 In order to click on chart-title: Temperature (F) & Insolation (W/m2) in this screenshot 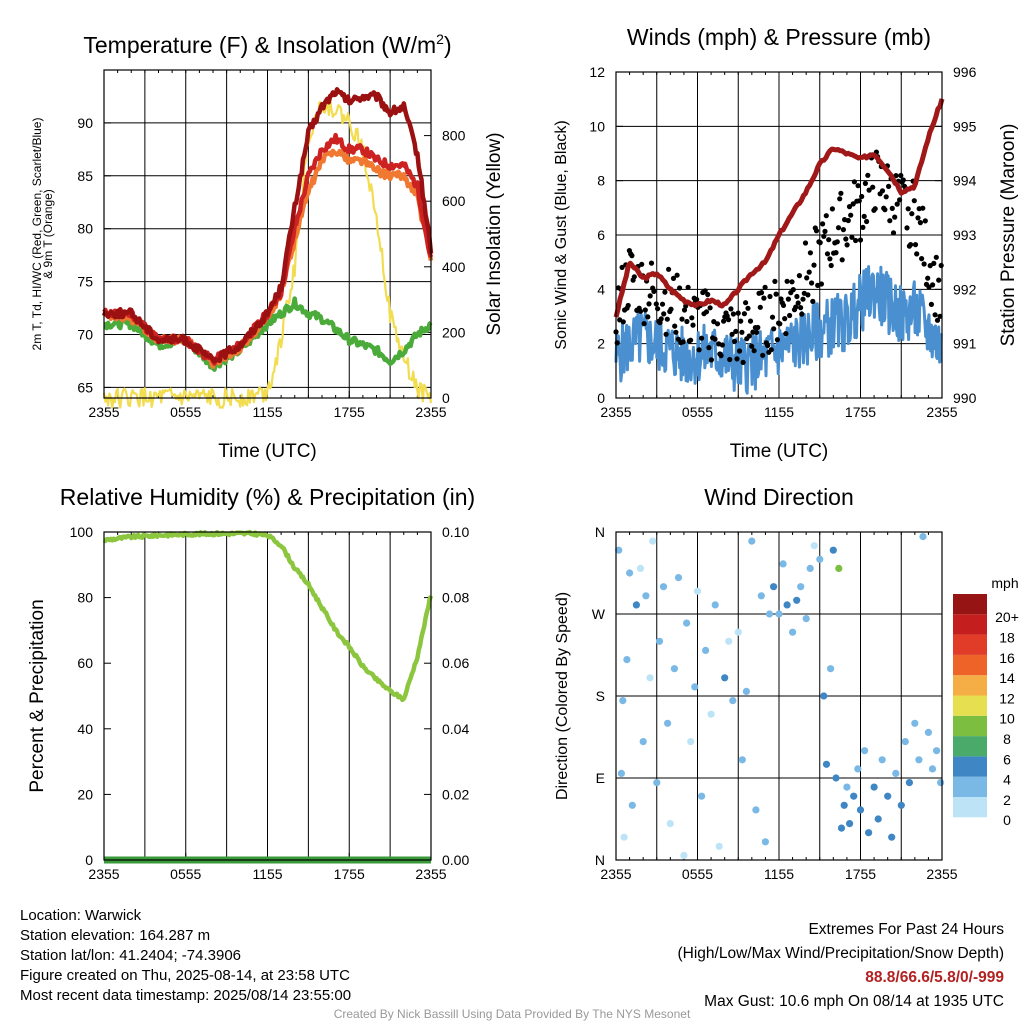, I will do `click(267, 44)`.